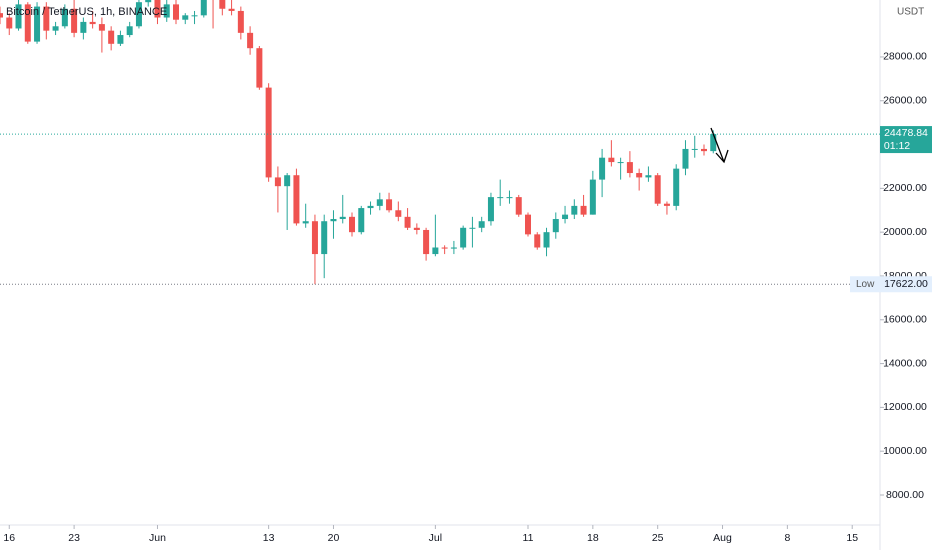 This screenshot has width=932, height=555. Describe the element at coordinates (897, 146) in the screenshot. I see `price-timer: 01:12` at that location.